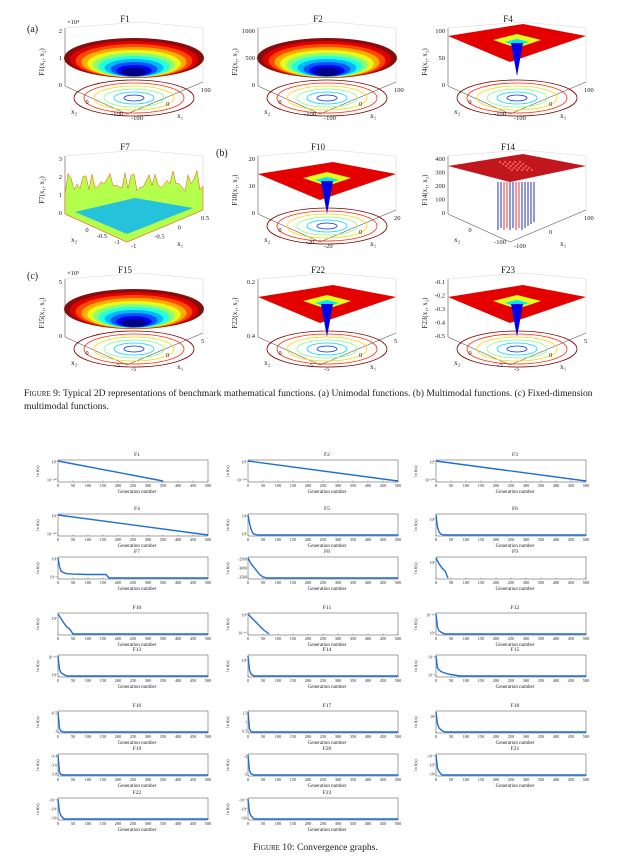 Image resolution: width=631 pixels, height=866 pixels. I want to click on x-tick-label: 500, so click(398, 539).